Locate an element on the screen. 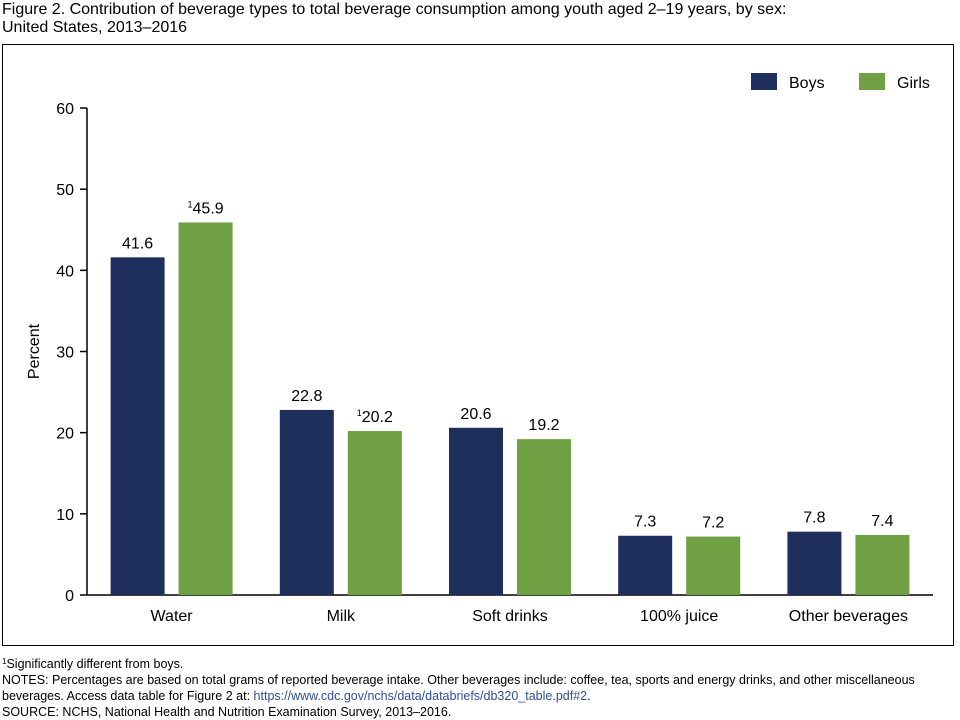 This screenshot has height=720, width=960. data-label: 7.2 is located at coordinates (713, 523).